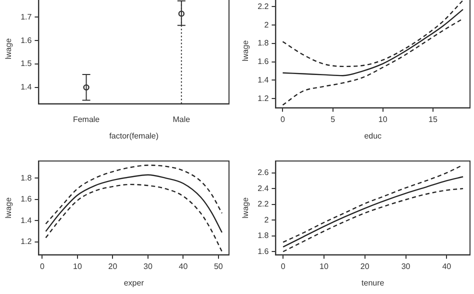 The height and width of the screenshot is (294, 474). I want to click on x-axis-title: tenure, so click(373, 283).